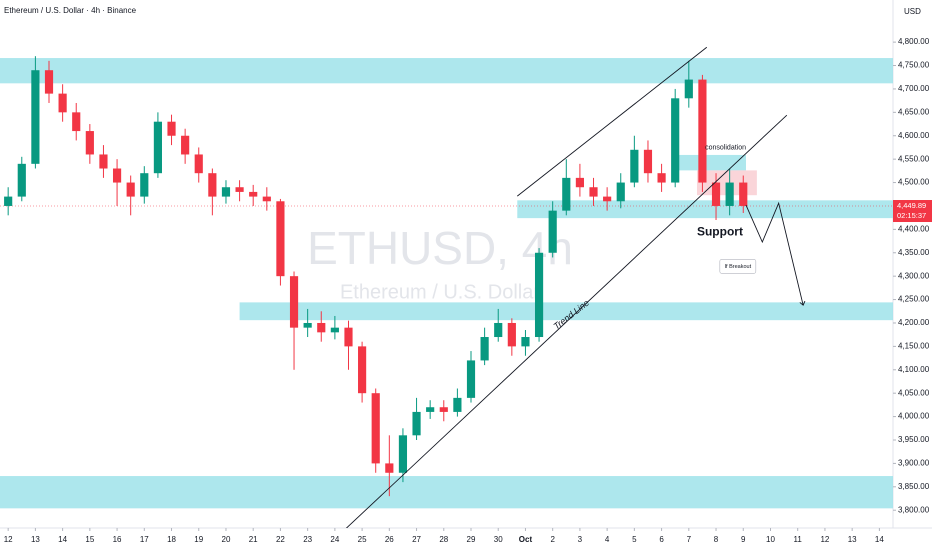 The width and height of the screenshot is (932, 550). I want to click on countdown: 02:15:37, so click(911, 215).